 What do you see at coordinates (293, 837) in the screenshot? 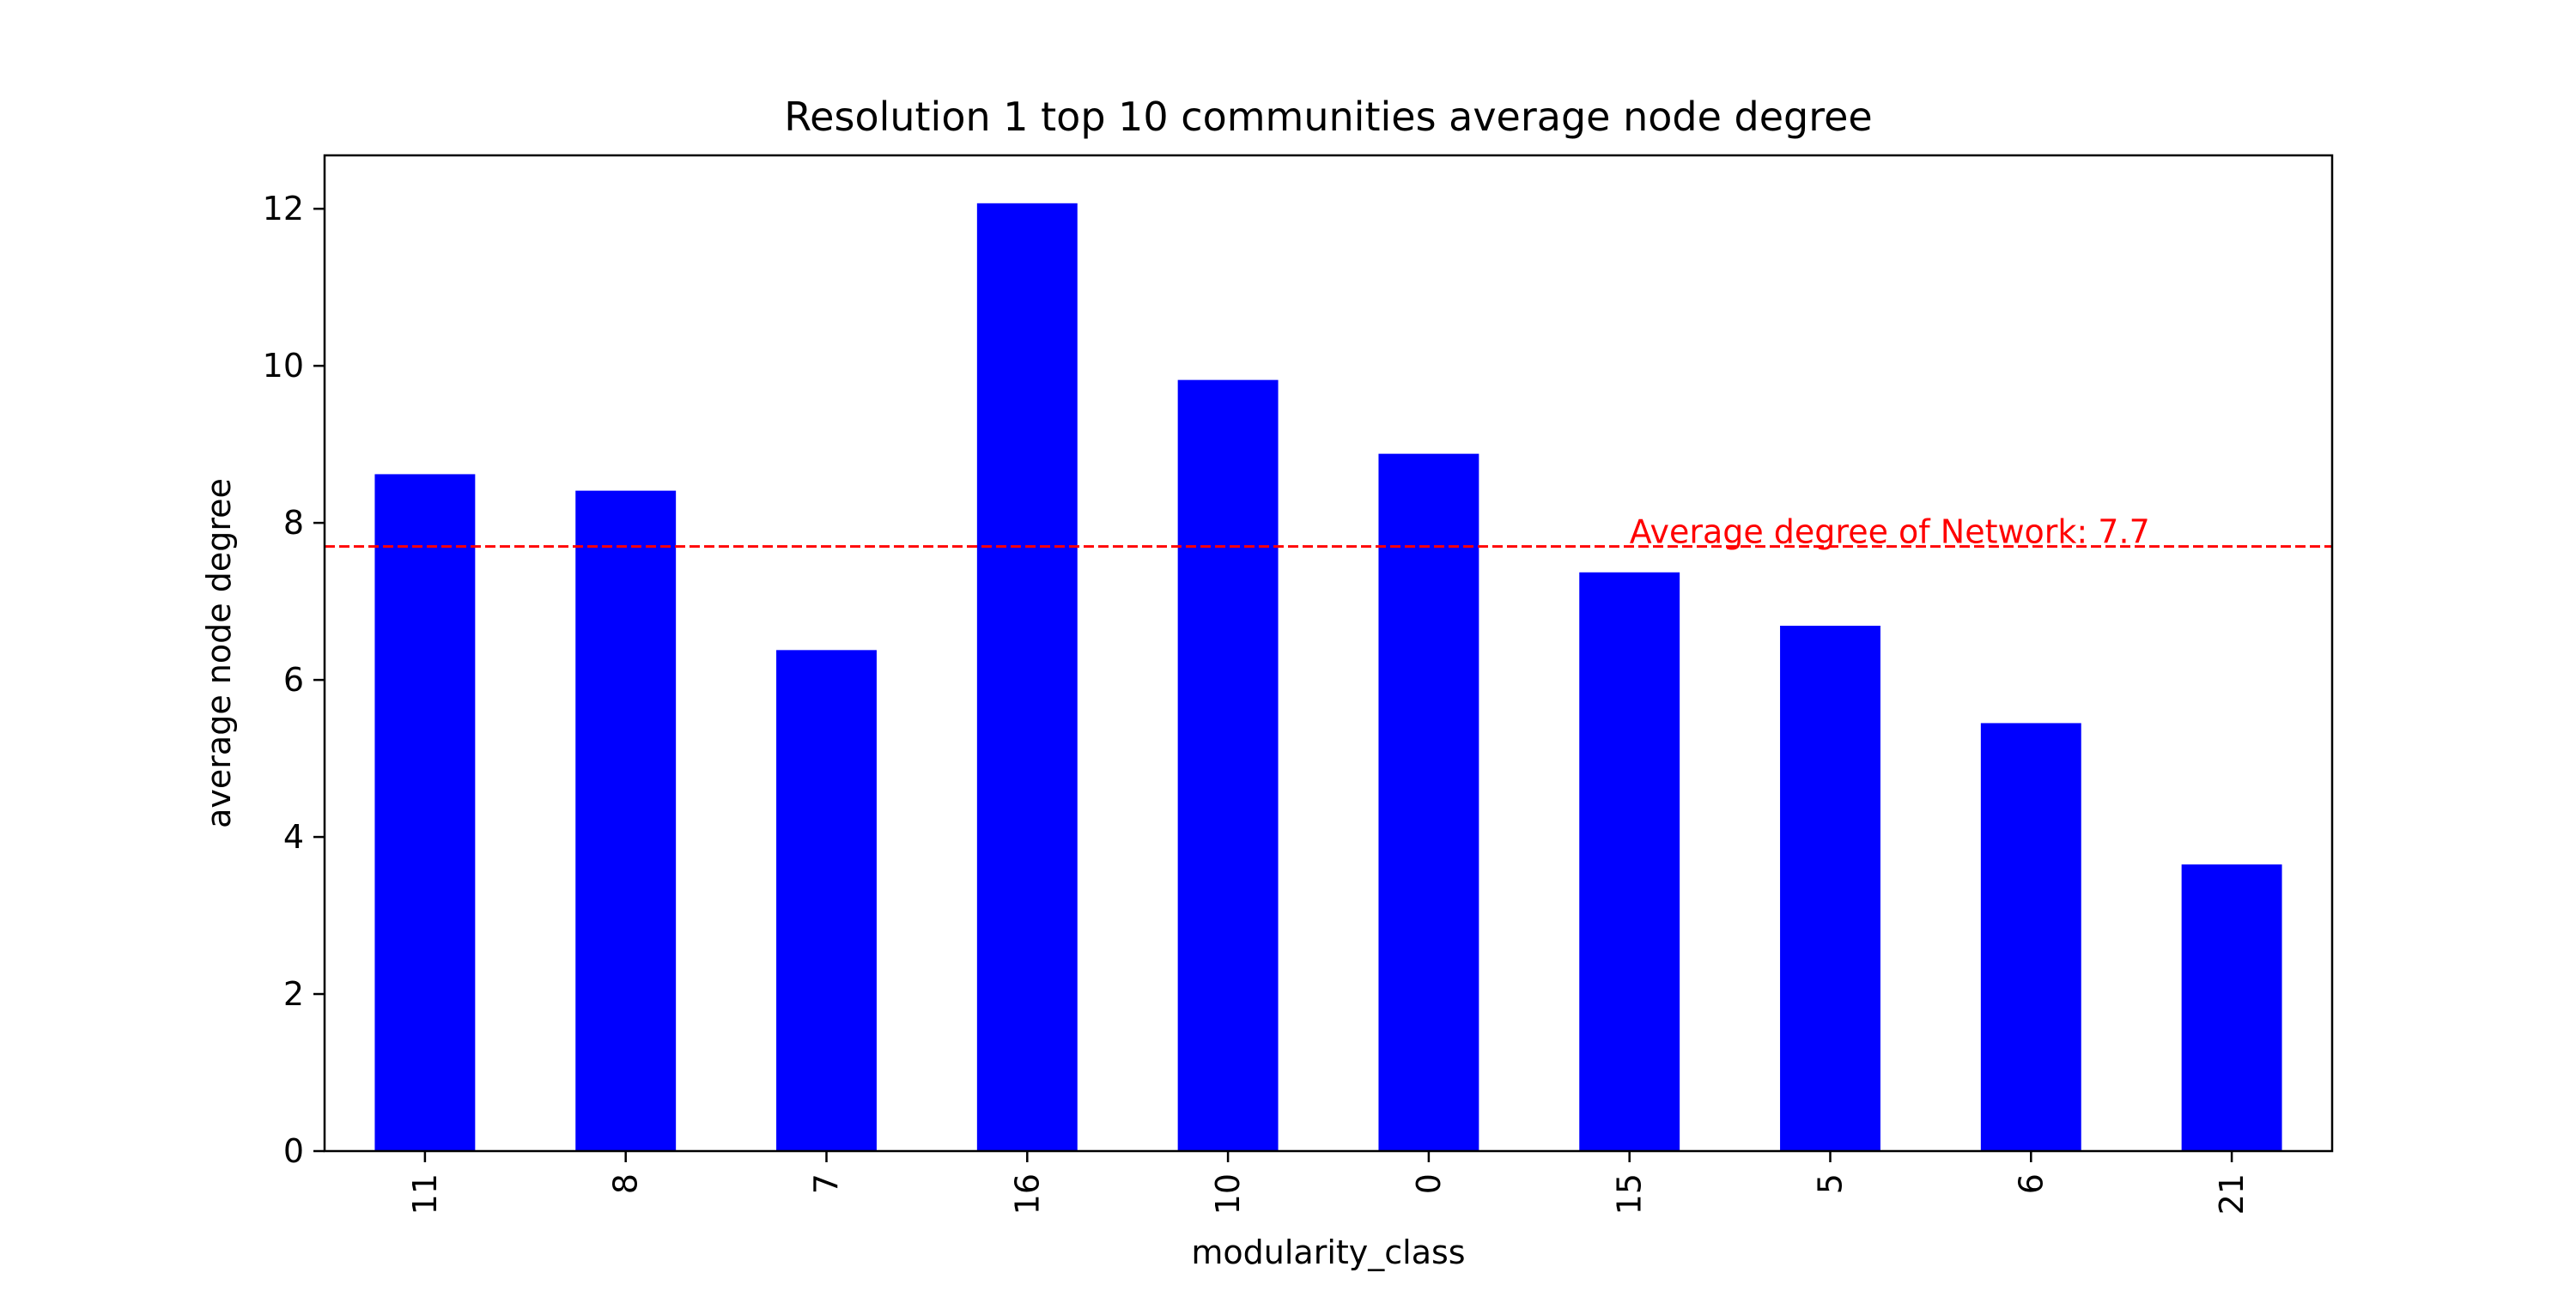
I see `y-tick-label: 4` at bounding box center [293, 837].